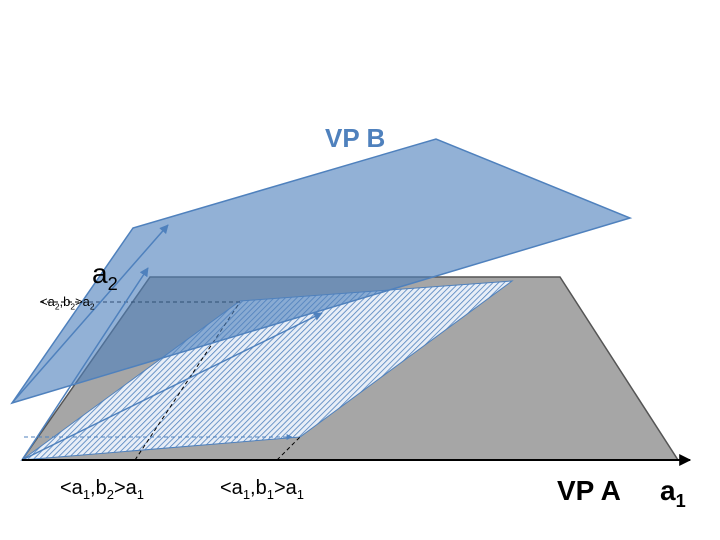  I want to click on label-projection: <a1,b1>a1, so click(262, 489).